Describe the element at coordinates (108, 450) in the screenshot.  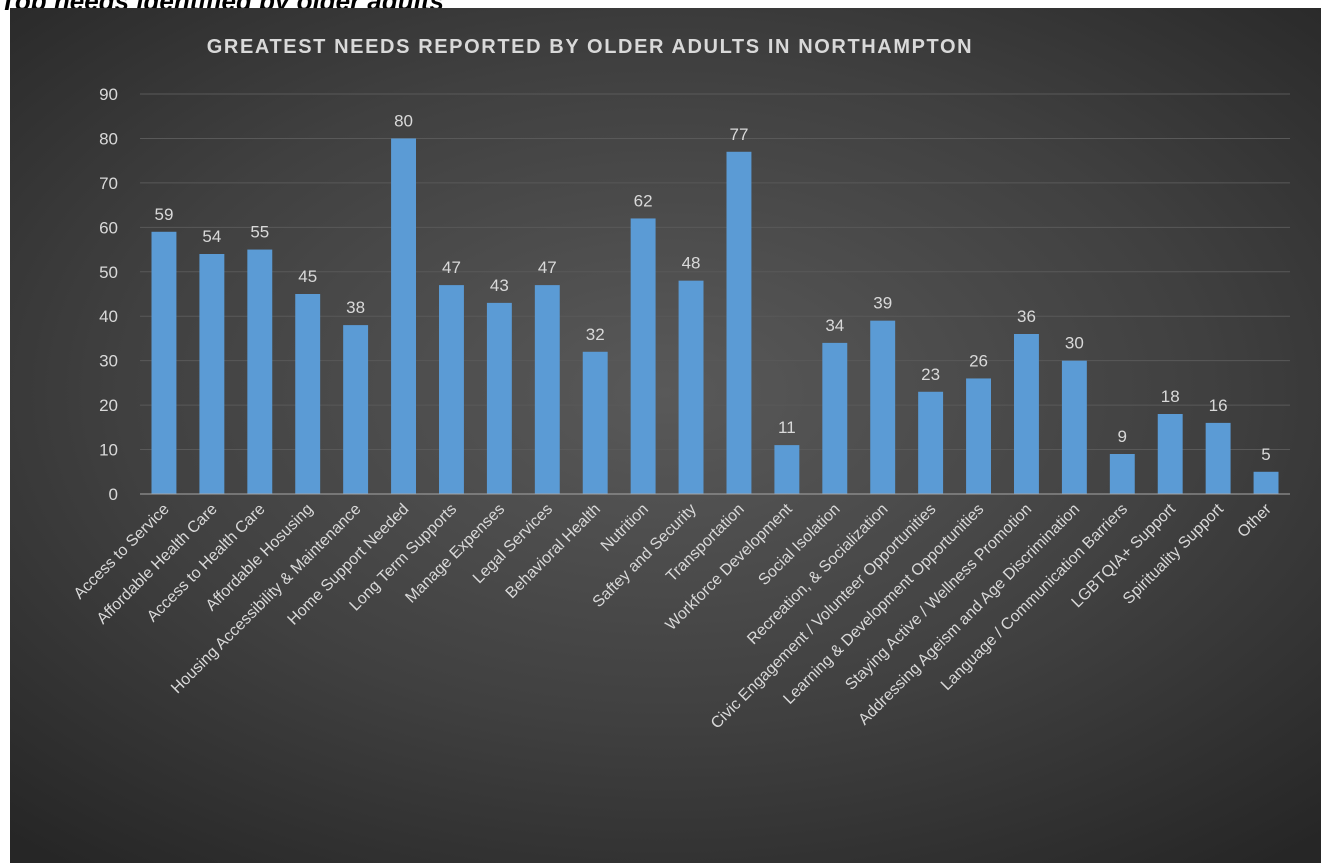
I see `y-tick-label: 10` at that location.